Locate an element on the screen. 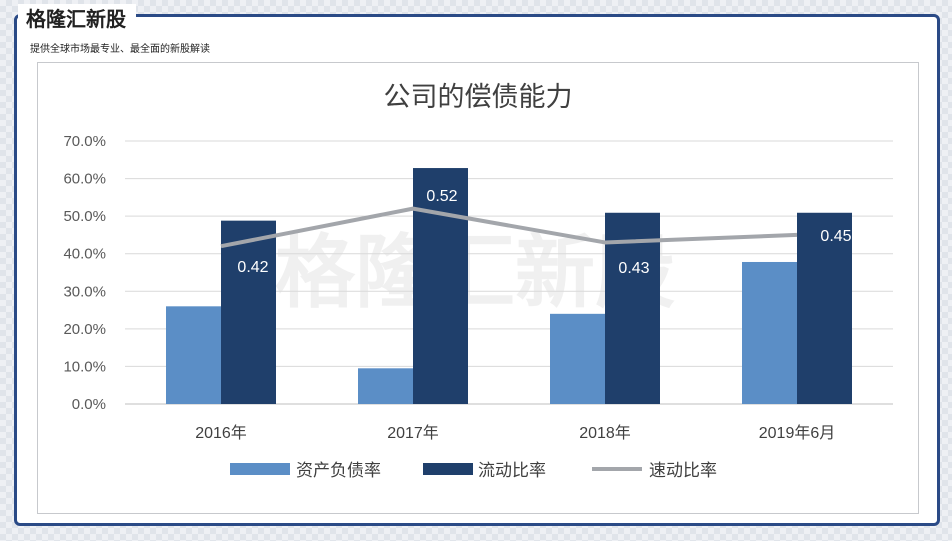 This screenshot has width=952, height=541. legend-label: 流动比率 is located at coordinates (512, 470).